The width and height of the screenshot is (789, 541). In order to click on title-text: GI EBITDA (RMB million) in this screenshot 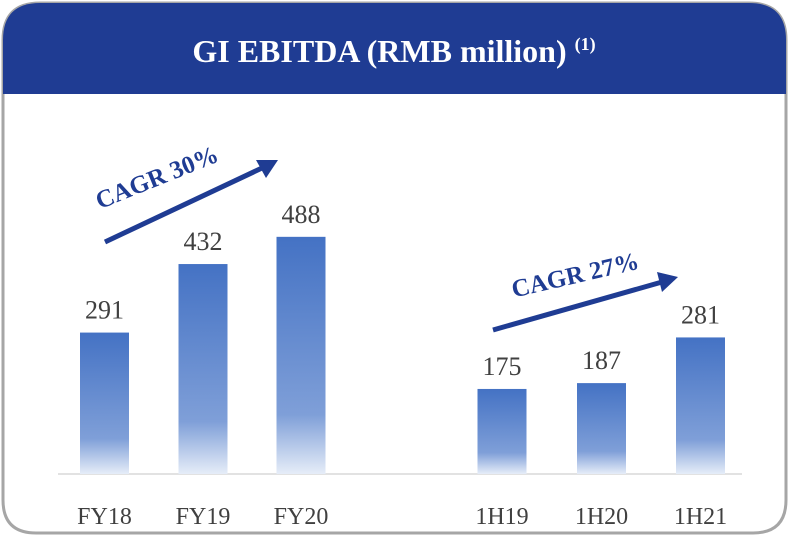, I will do `click(379, 51)`.